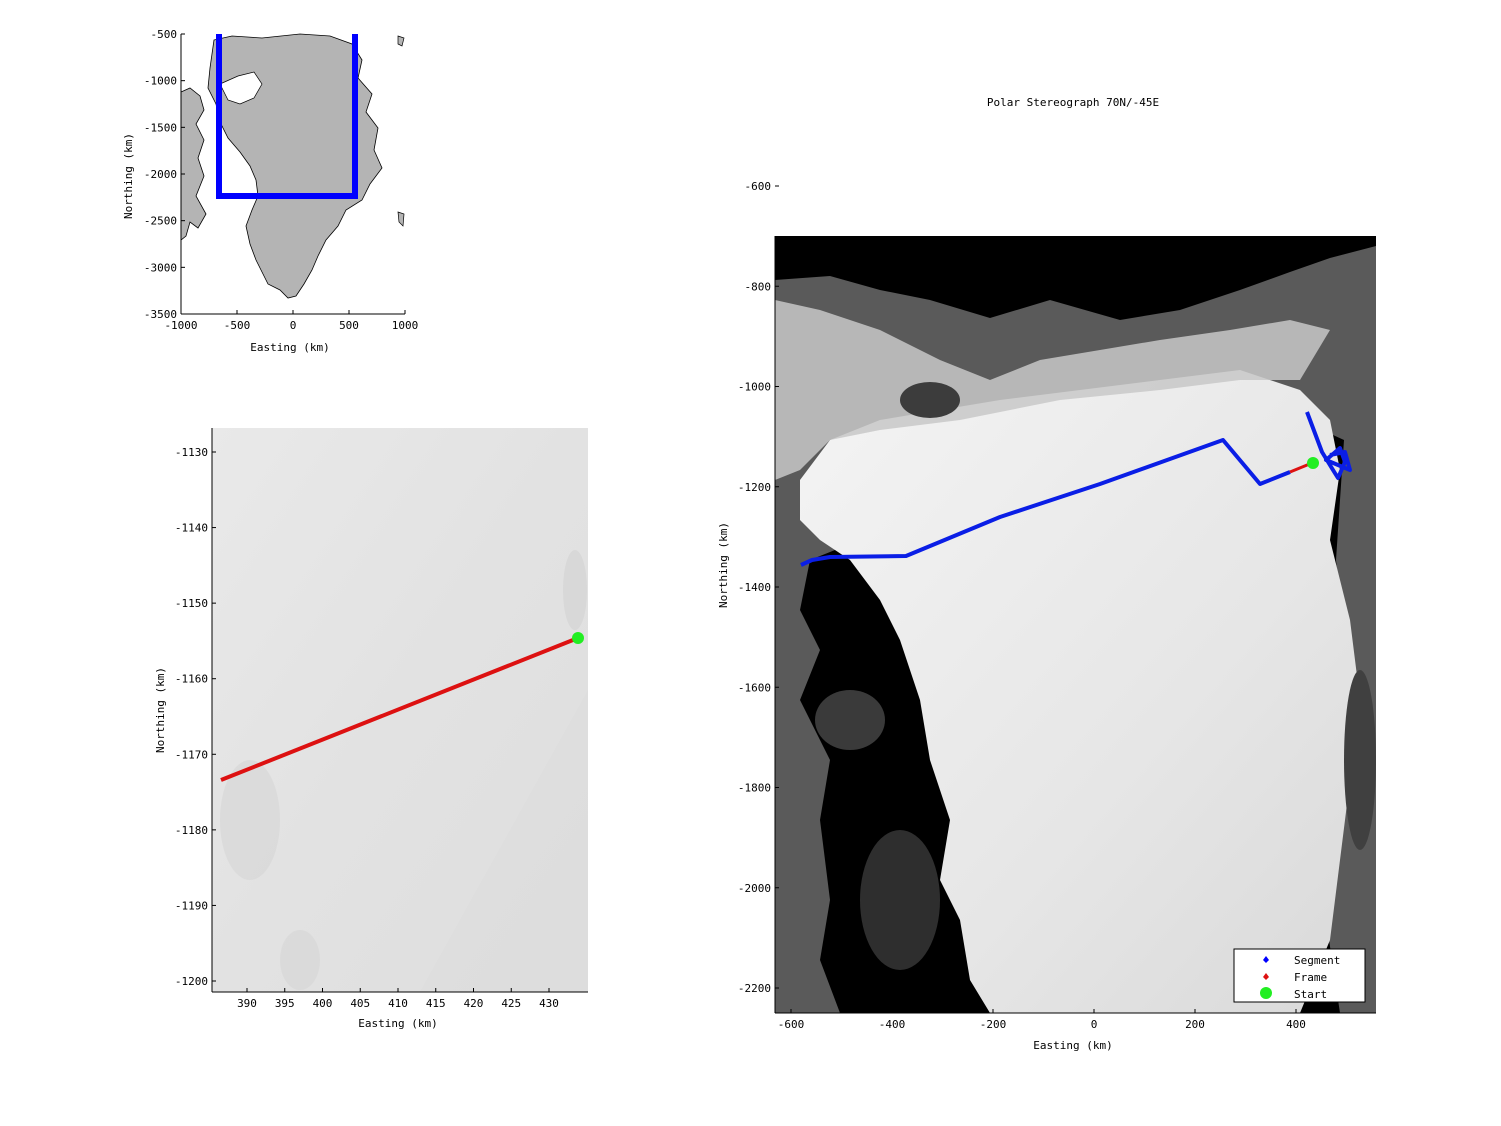 This screenshot has height=1126, width=1501. Describe the element at coordinates (191, 905) in the screenshot. I see `frame-y-tick-label: -1190` at that location.